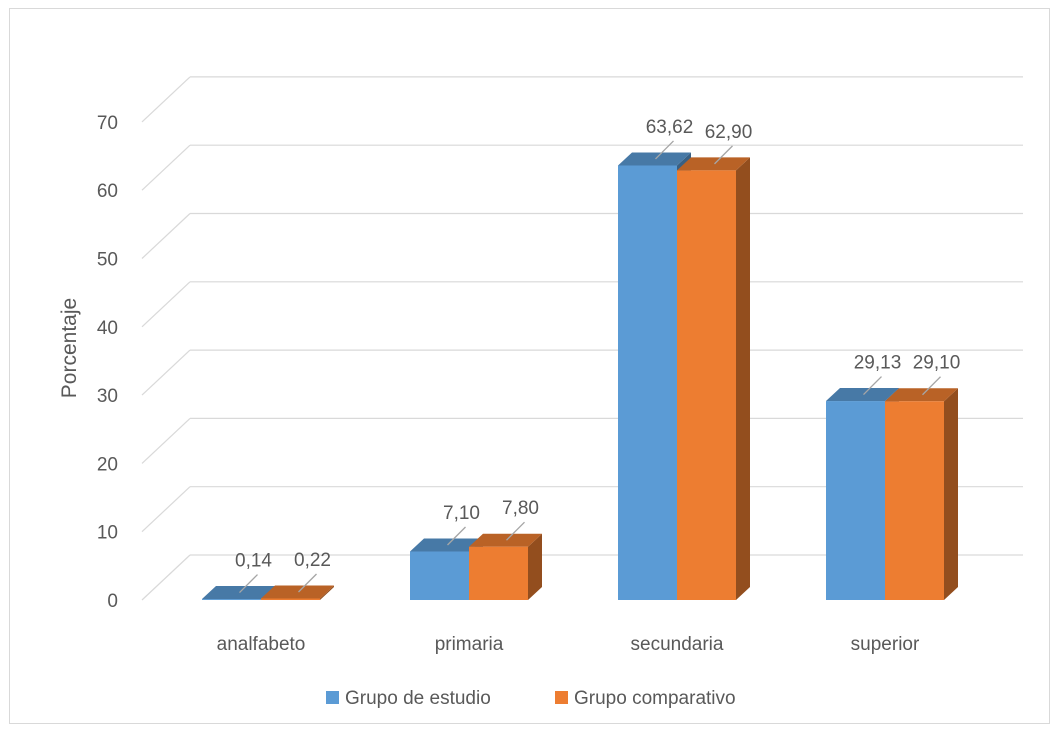  What do you see at coordinates (290, 599) in the screenshot?
I see `bar-analfabeto-comparativo` at bounding box center [290, 599].